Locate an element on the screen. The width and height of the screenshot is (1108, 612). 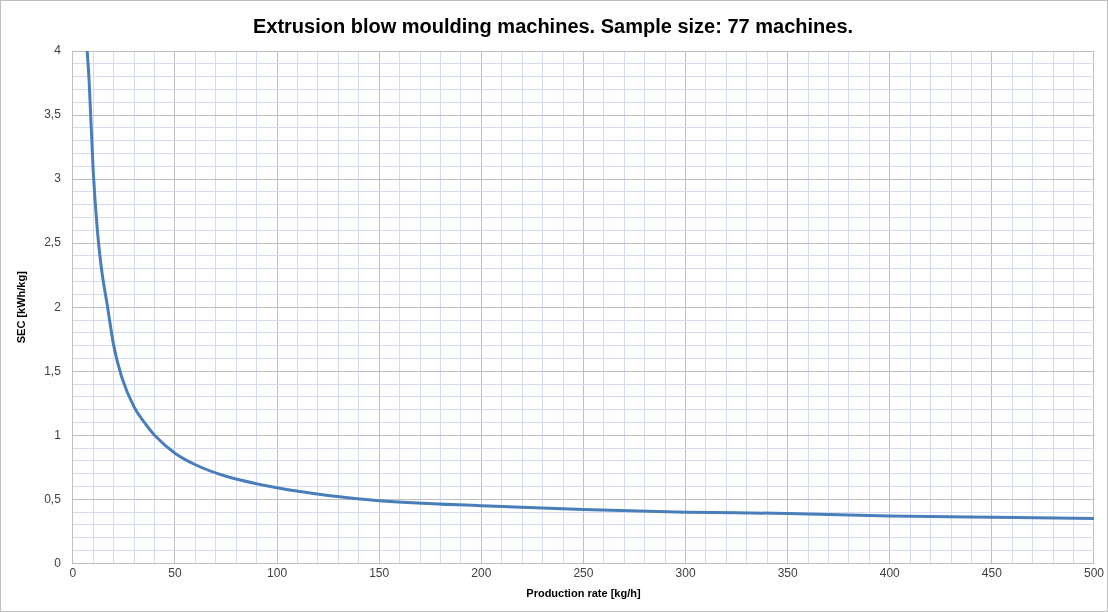
chart-title: Extrusion blow moulding machines. Sample size: 77 machines. is located at coordinates (553, 25).